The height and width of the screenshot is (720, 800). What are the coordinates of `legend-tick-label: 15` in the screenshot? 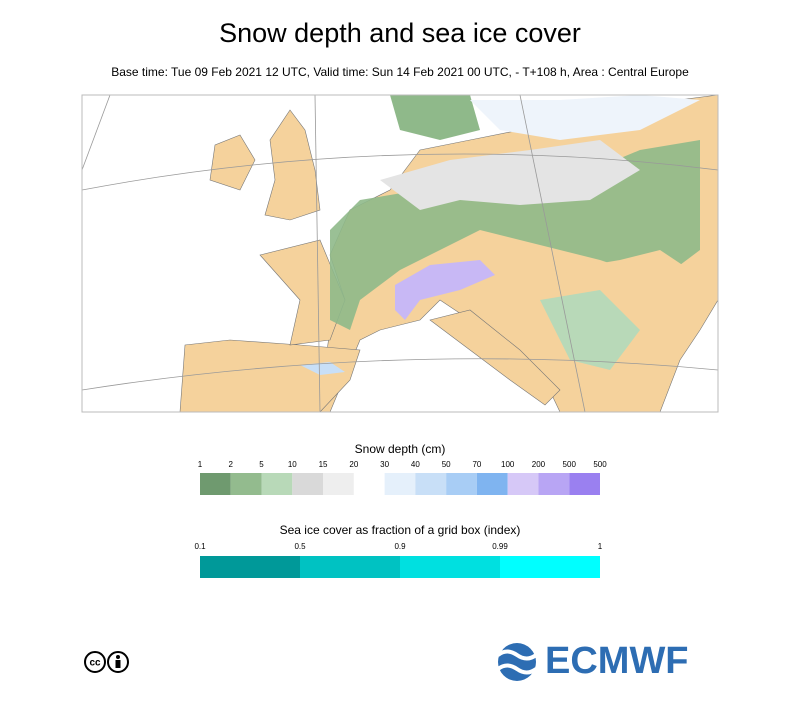 It's located at (323, 464).